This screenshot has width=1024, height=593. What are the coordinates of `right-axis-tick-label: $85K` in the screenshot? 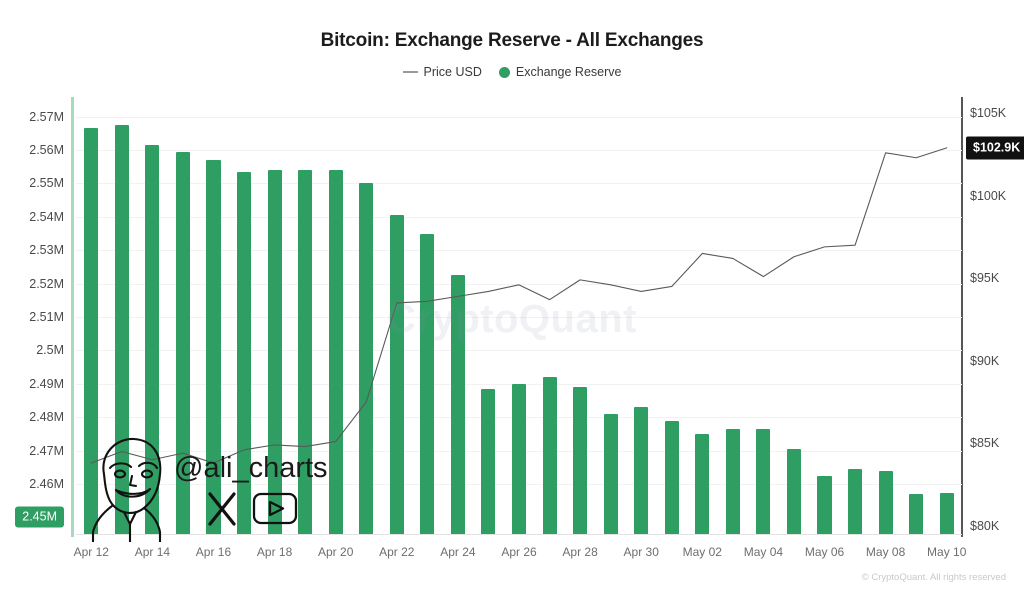 It's located at (985, 443).